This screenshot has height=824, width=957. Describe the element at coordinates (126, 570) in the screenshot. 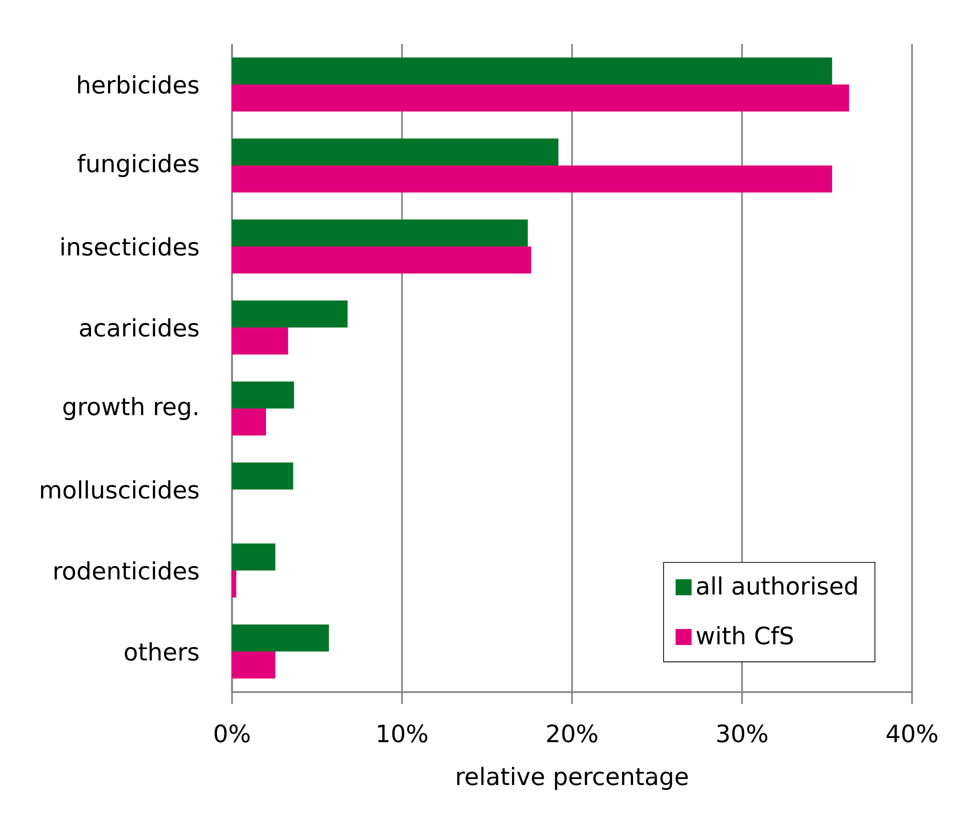

I see `y-tick-label: rodenticides` at that location.